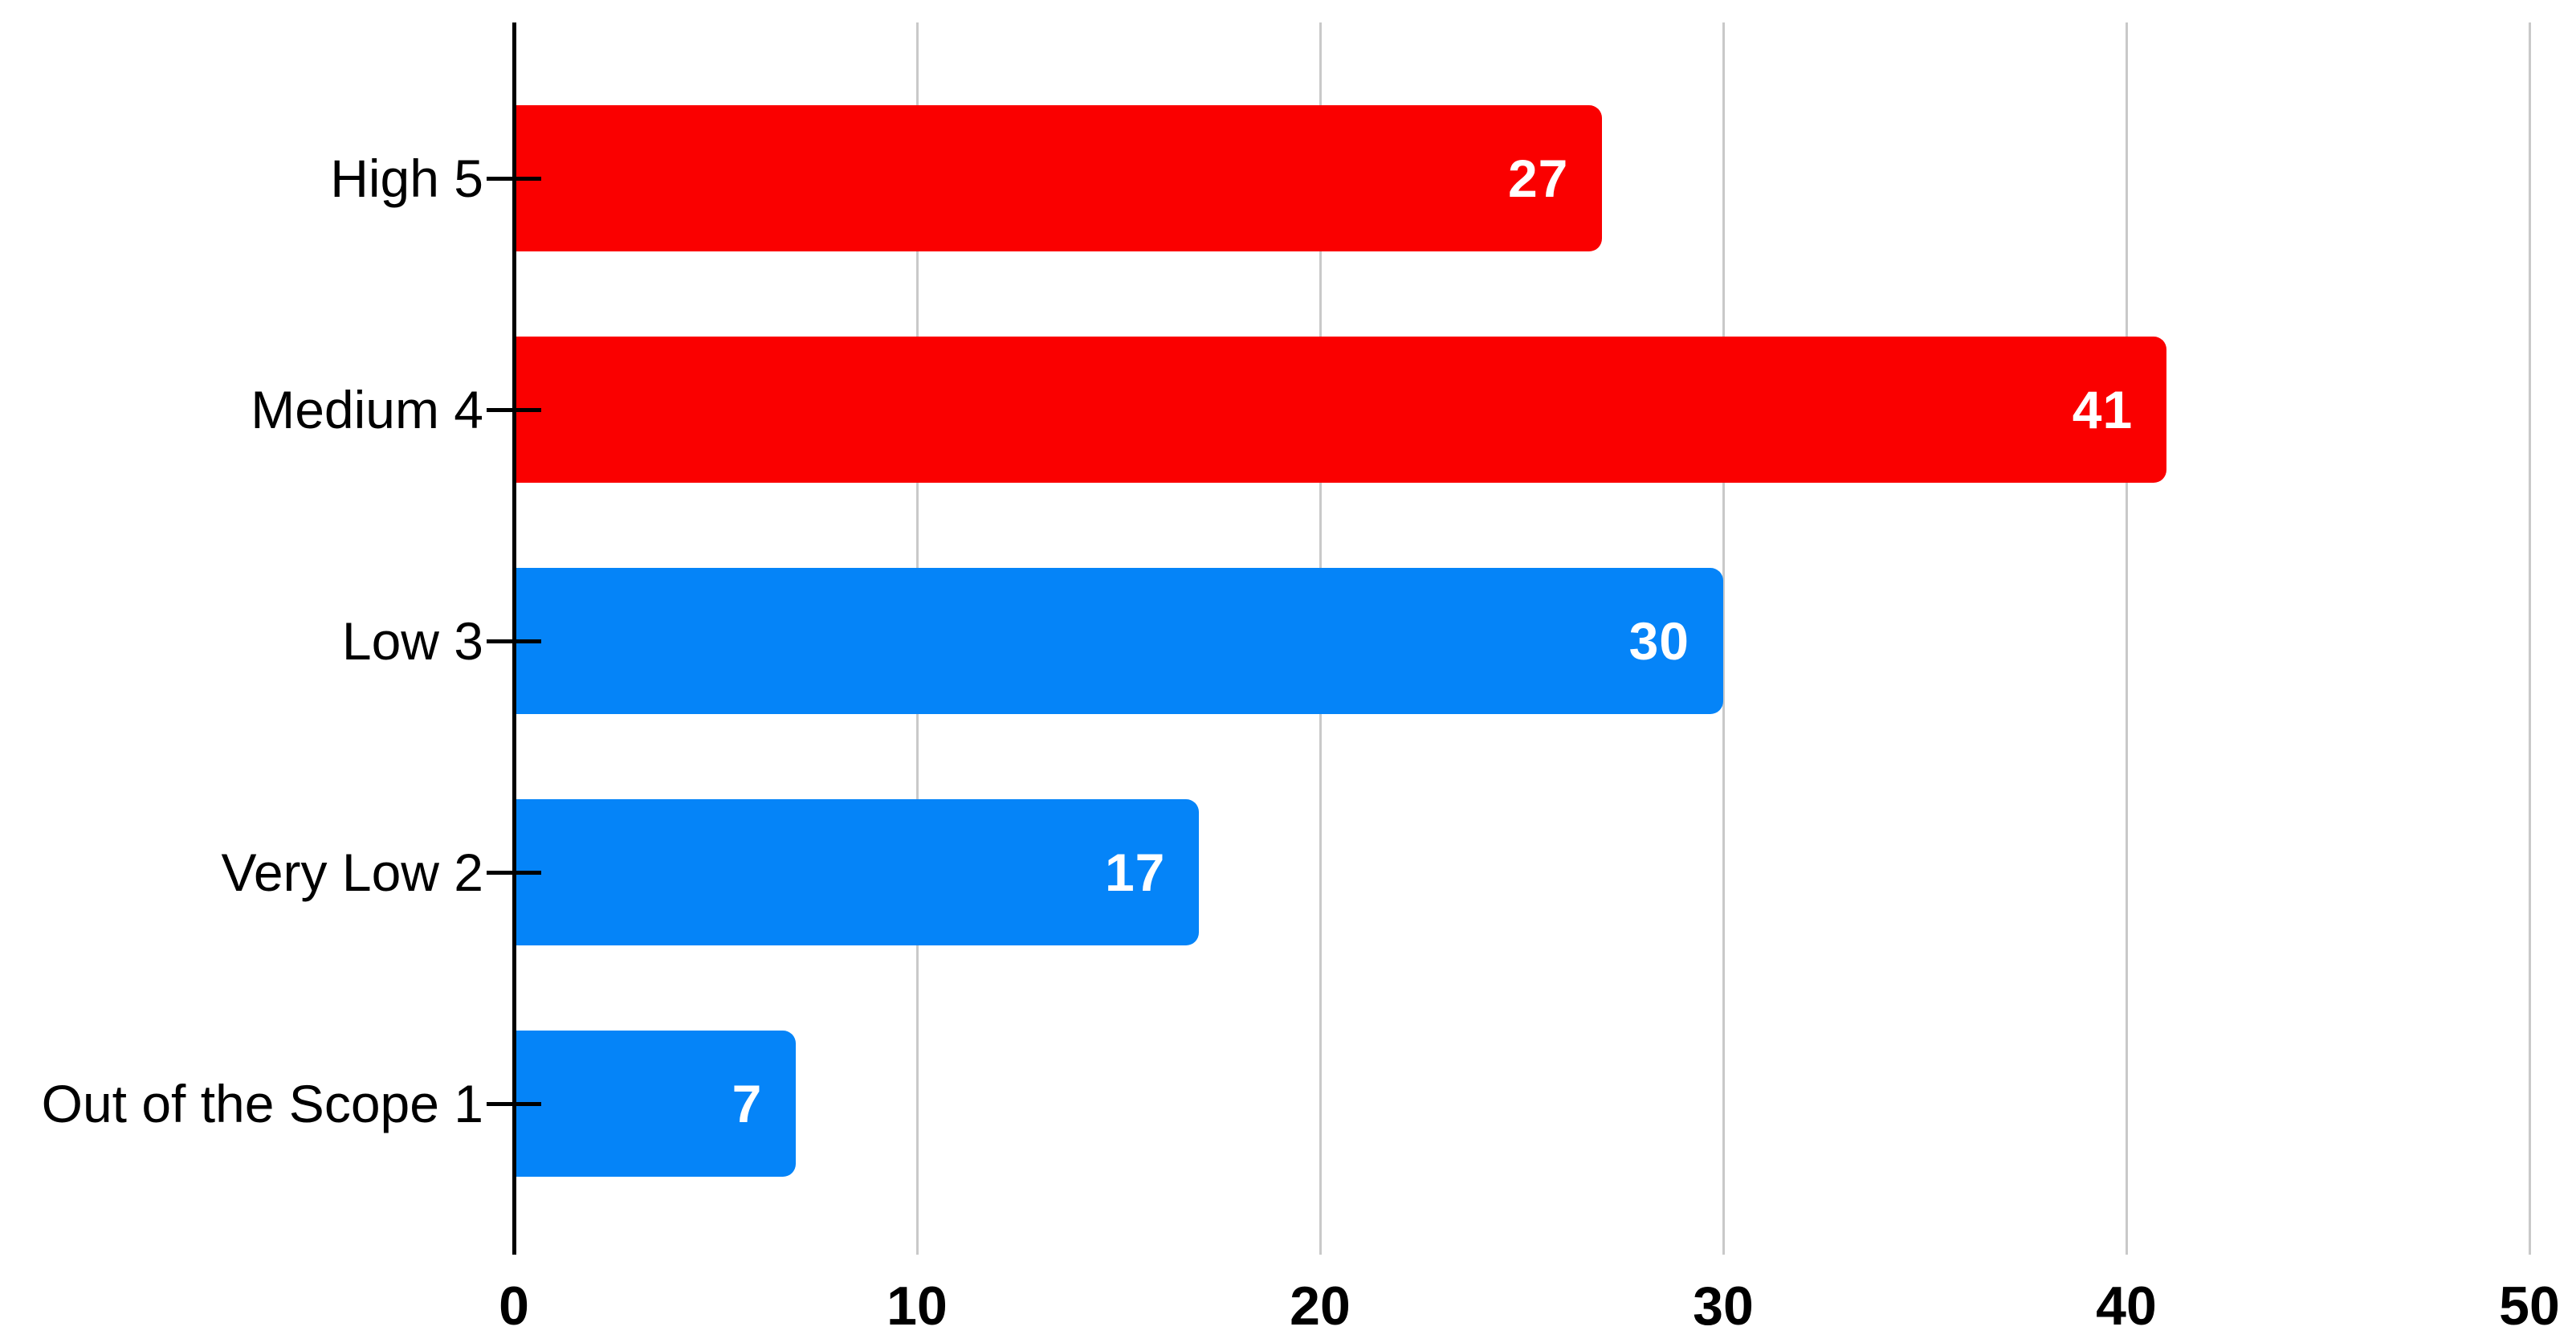 The width and height of the screenshot is (2576, 1343). I want to click on x-tick-label: 20, so click(1320, 1306).